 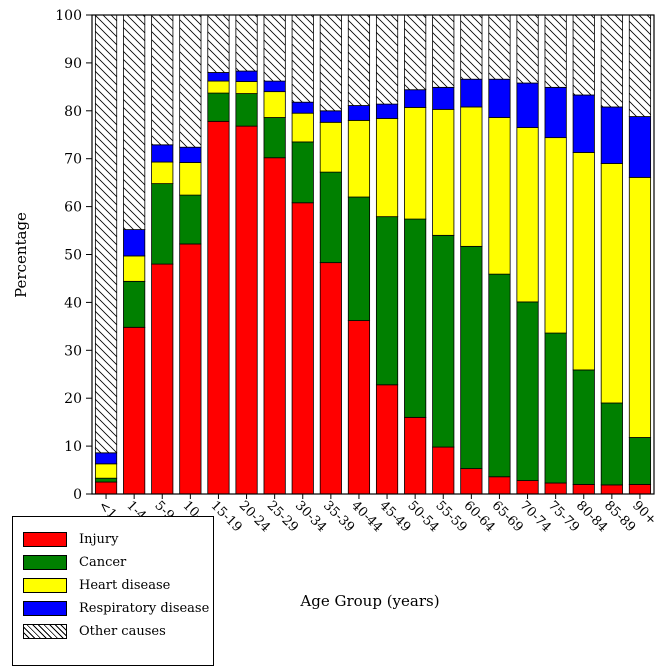 I want to click on x-tick-label: 85-89, so click(x=619, y=516).